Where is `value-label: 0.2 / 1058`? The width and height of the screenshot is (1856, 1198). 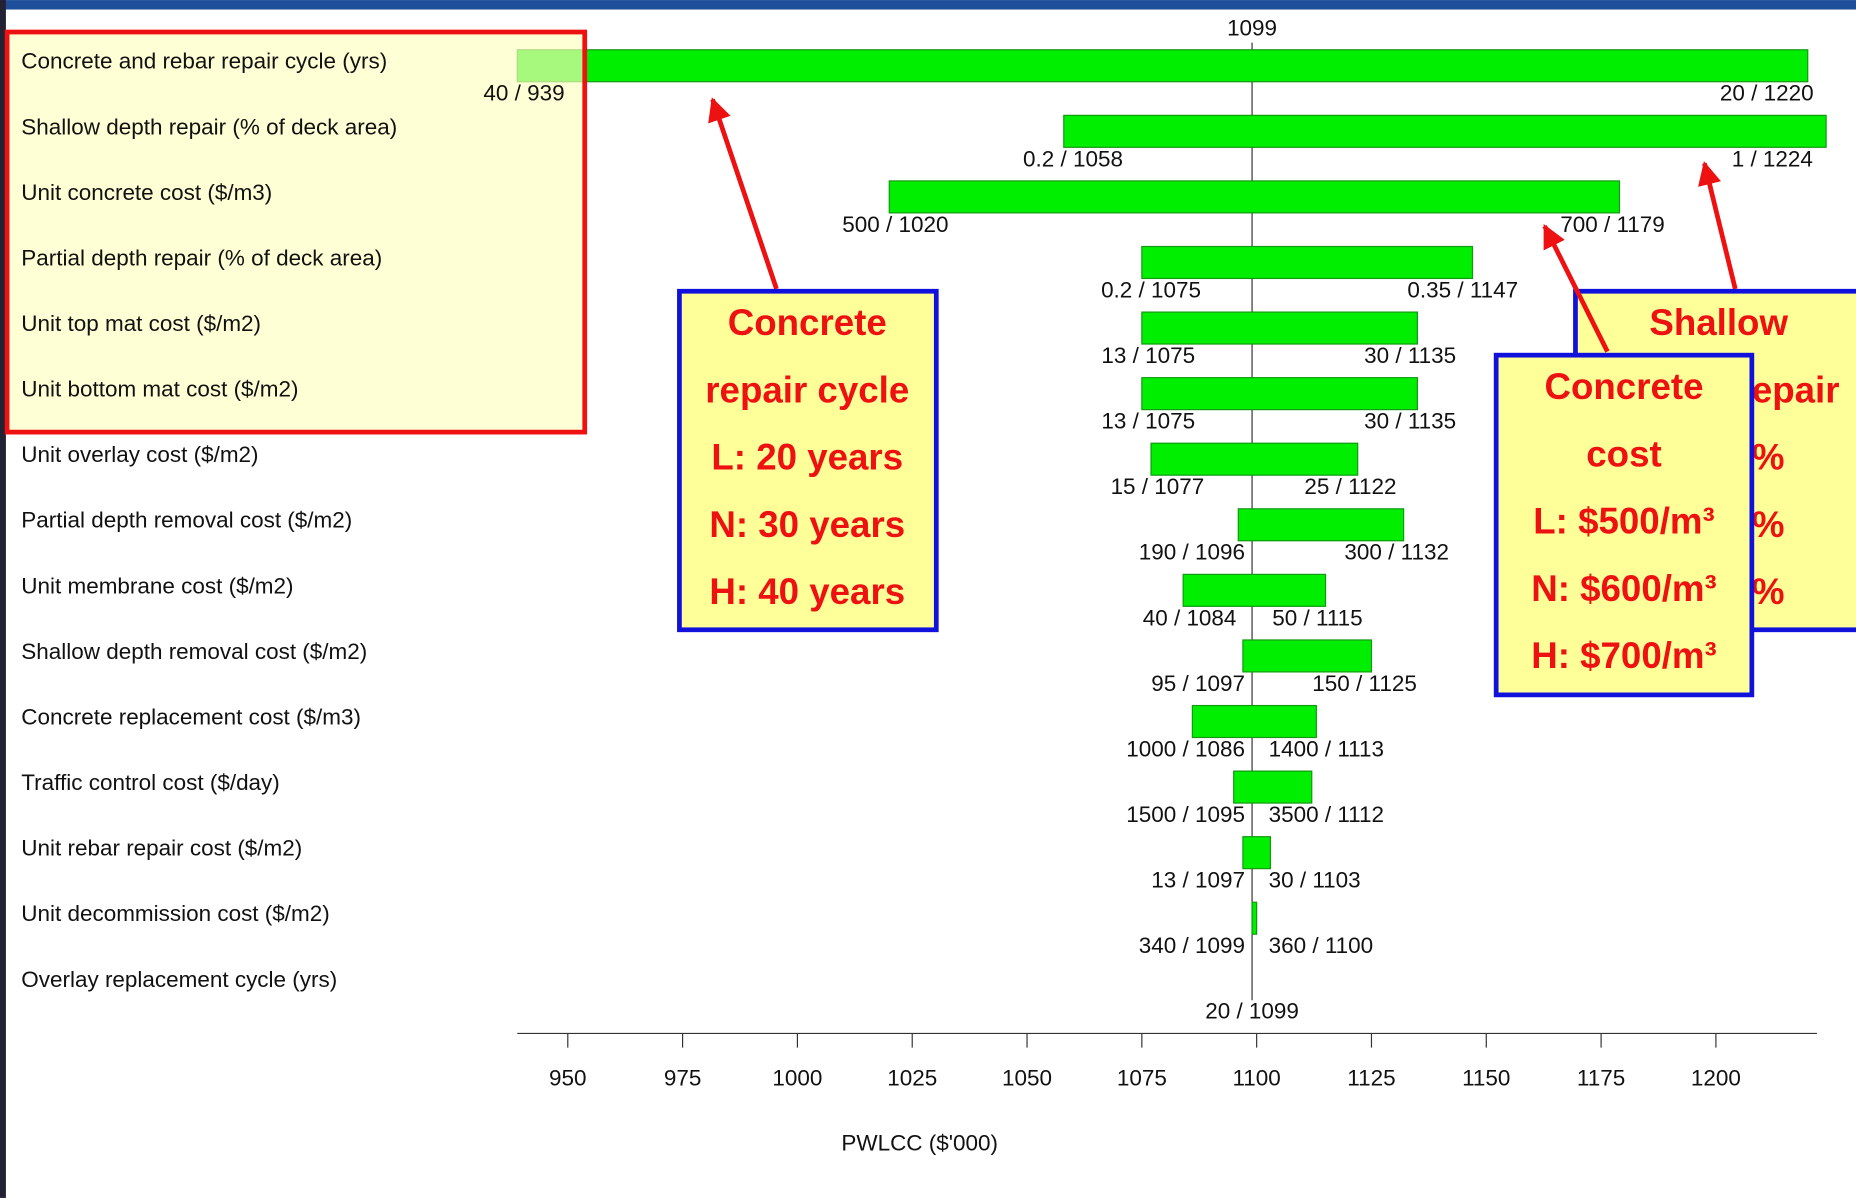
value-label: 0.2 / 1058 is located at coordinates (1073, 158).